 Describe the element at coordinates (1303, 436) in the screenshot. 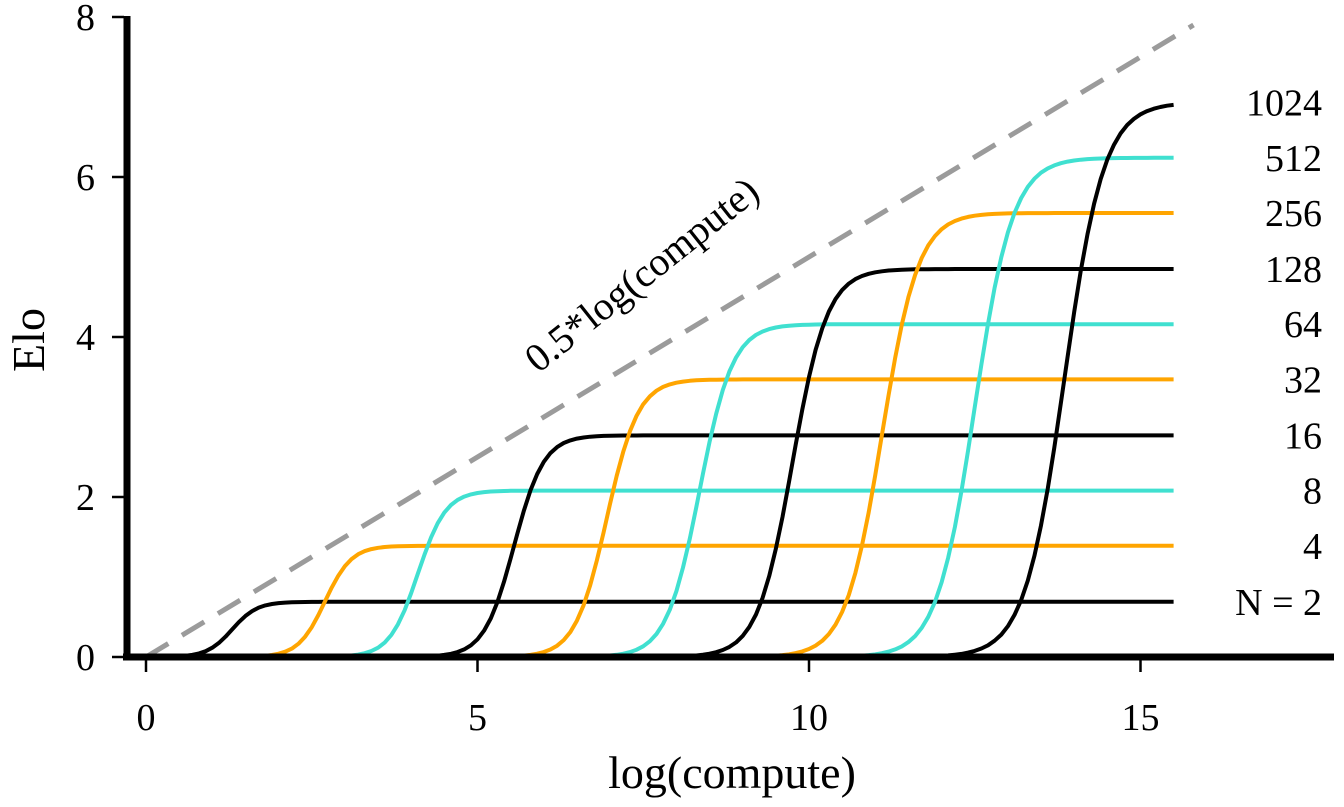

I see `series-label: 16` at that location.